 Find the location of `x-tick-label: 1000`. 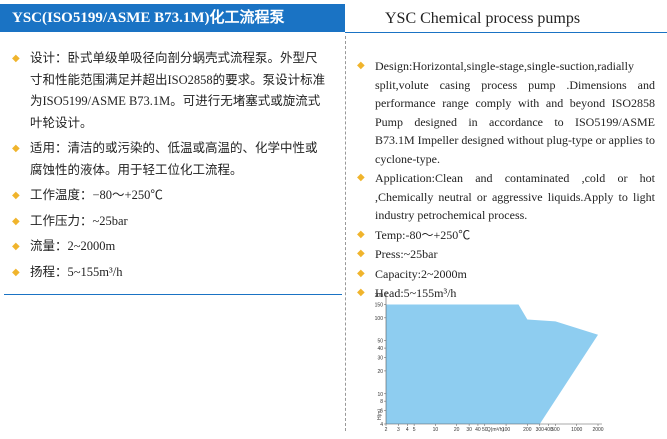

x-tick-label: 1000 is located at coordinates (576, 430).